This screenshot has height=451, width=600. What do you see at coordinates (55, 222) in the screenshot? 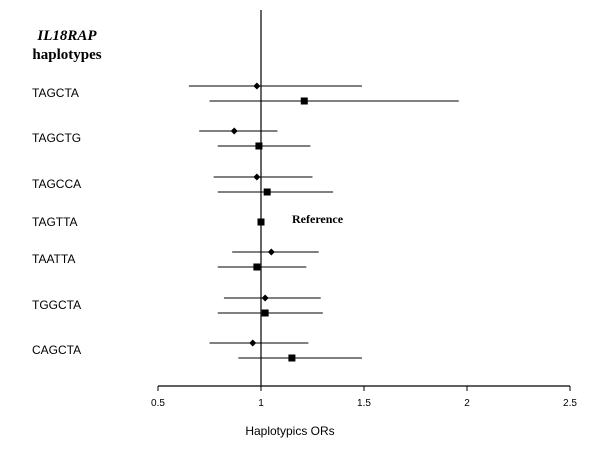
I see `row-label-tagtta: TAGTTA` at bounding box center [55, 222].